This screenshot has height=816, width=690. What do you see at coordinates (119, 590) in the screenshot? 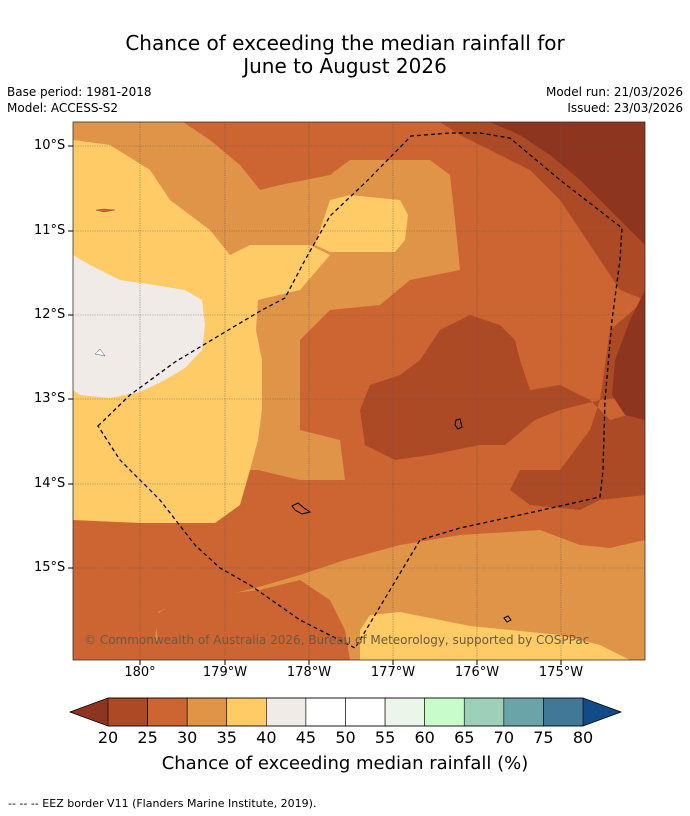
I see `region-25-30-patch` at bounding box center [119, 590].